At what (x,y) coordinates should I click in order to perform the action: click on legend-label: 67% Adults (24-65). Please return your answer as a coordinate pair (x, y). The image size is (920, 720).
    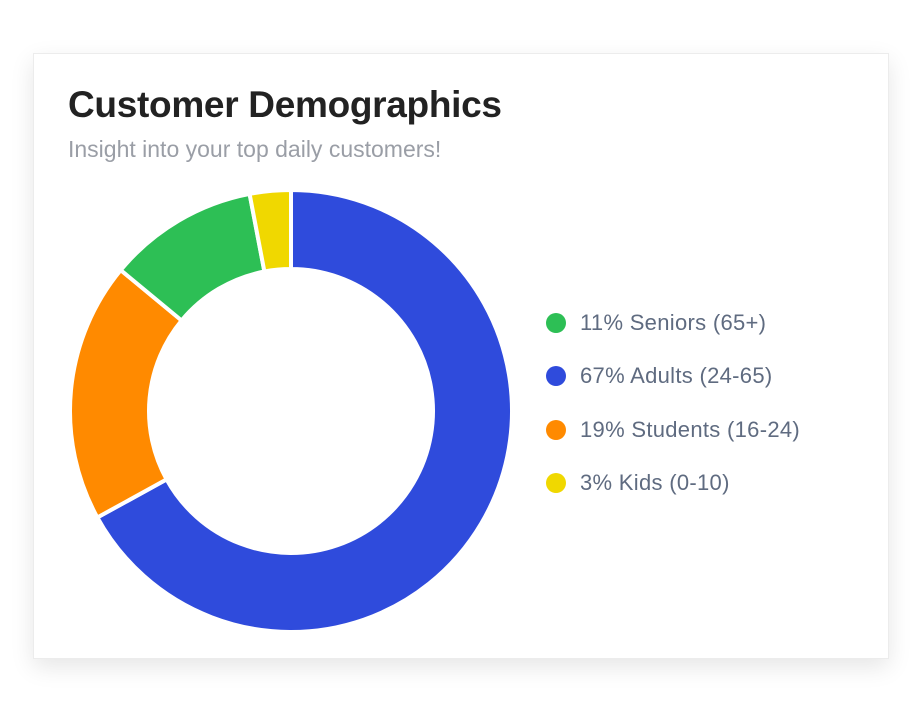
    Looking at the image, I should click on (676, 376).